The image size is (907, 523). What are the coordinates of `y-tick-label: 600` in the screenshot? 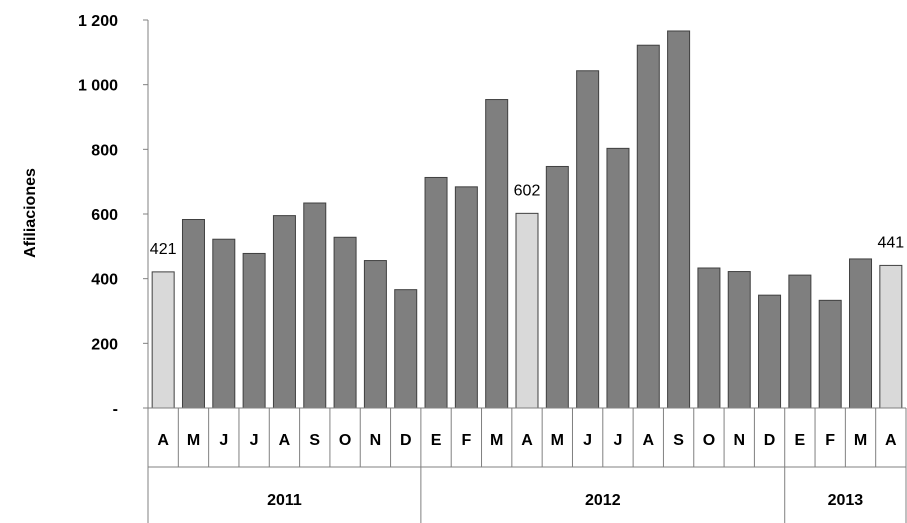 It's located at (104, 215).